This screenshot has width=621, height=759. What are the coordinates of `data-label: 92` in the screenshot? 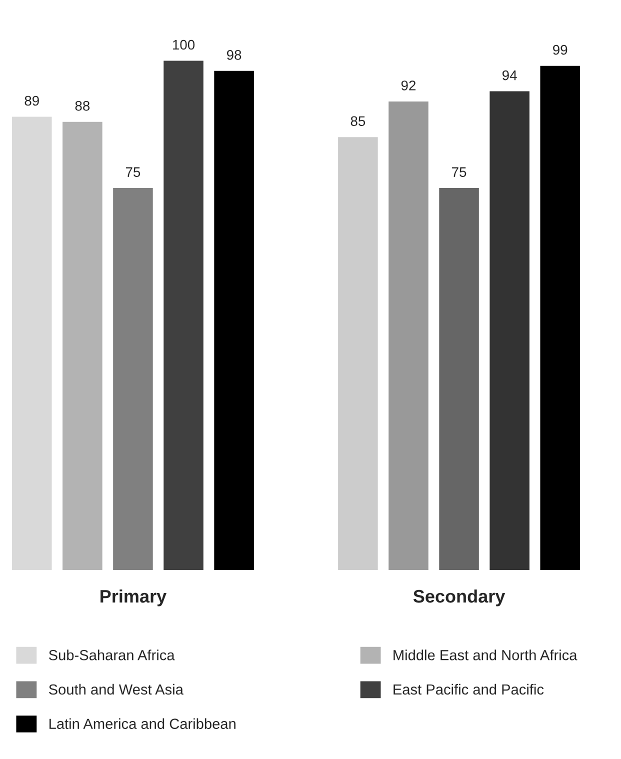 It's located at (408, 85).